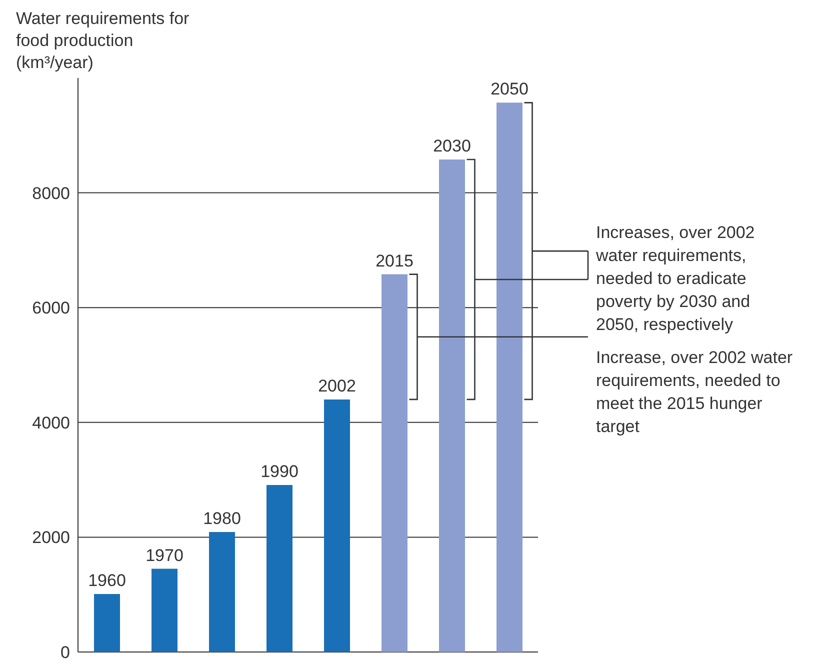 The width and height of the screenshot is (820, 666). Describe the element at coordinates (452, 146) in the screenshot. I see `x-tick-label: 2030` at that location.